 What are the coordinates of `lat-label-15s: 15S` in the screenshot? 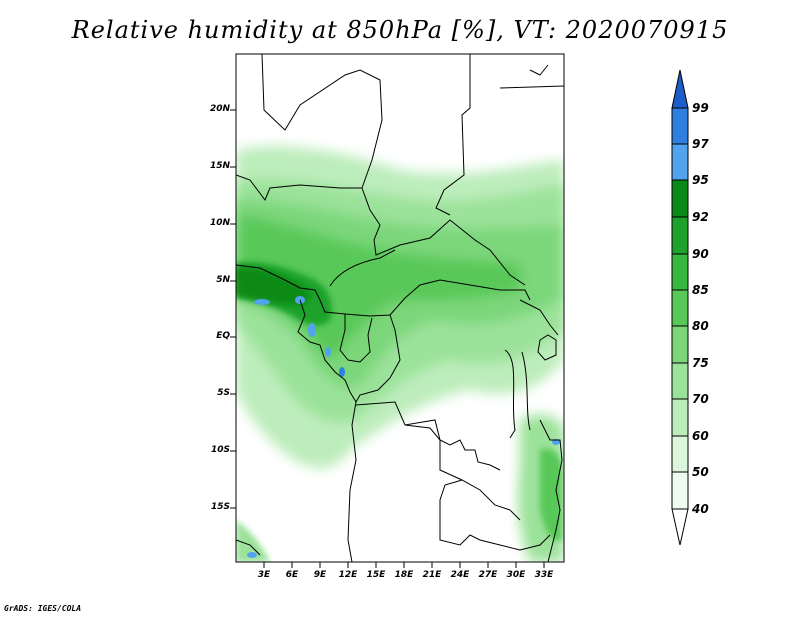 It's located at (220, 507).